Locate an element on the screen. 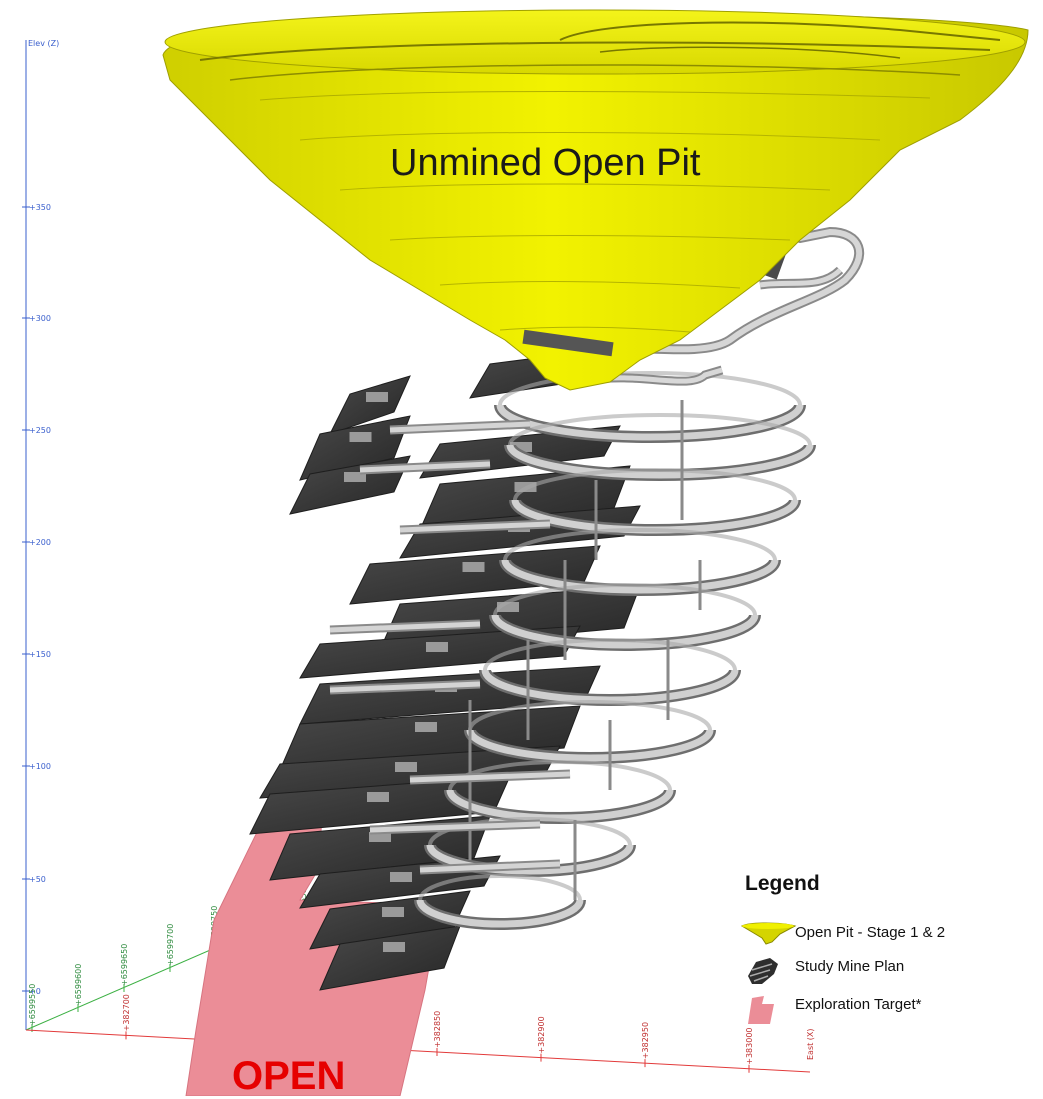 The width and height of the screenshot is (1043, 1099). portal-block is located at coordinates (568, 343).